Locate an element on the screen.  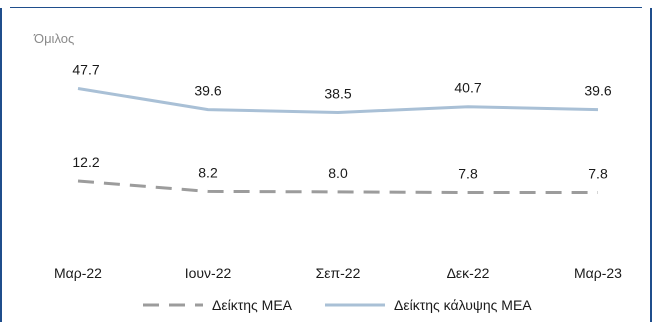
data-label: 8.0 is located at coordinates (338, 173).